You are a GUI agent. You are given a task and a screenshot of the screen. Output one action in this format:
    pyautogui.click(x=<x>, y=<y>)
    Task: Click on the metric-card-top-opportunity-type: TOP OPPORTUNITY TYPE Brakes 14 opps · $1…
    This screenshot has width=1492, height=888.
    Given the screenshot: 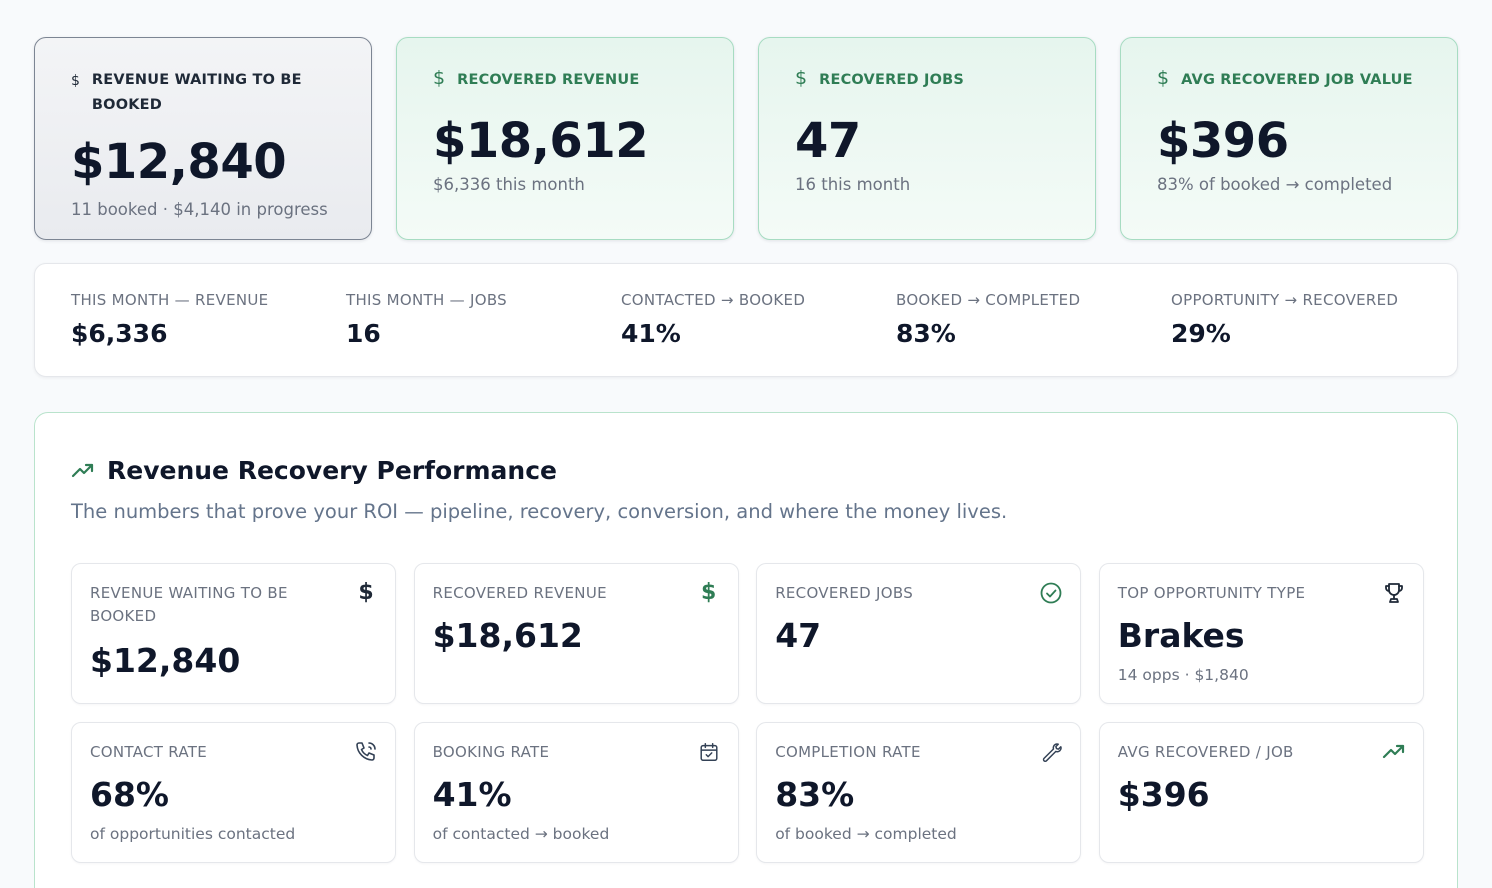 What is the action you would take?
    pyautogui.click(x=1261, y=633)
    